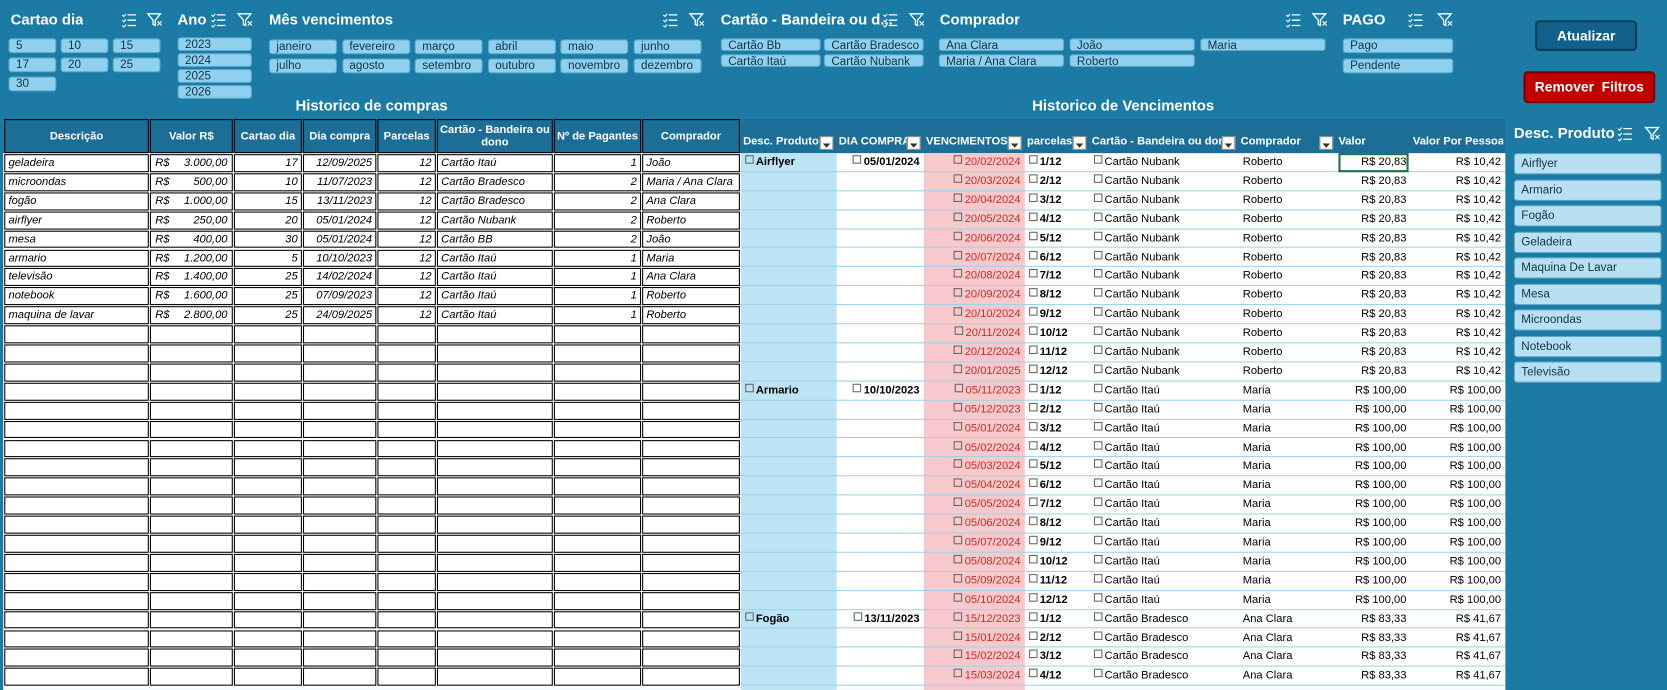  Describe the element at coordinates (1587, 294) in the screenshot. I see `slicer-item: Mesa` at that location.